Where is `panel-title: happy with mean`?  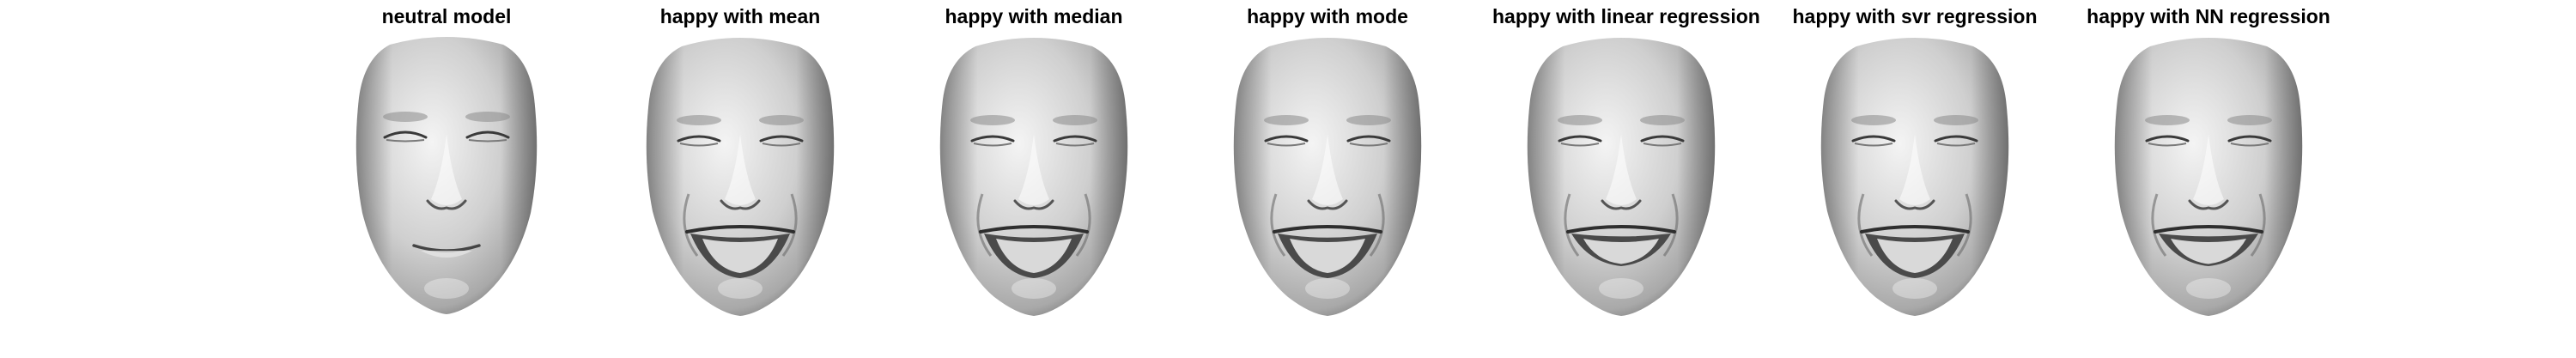 panel-title: happy with mean is located at coordinates (740, 16).